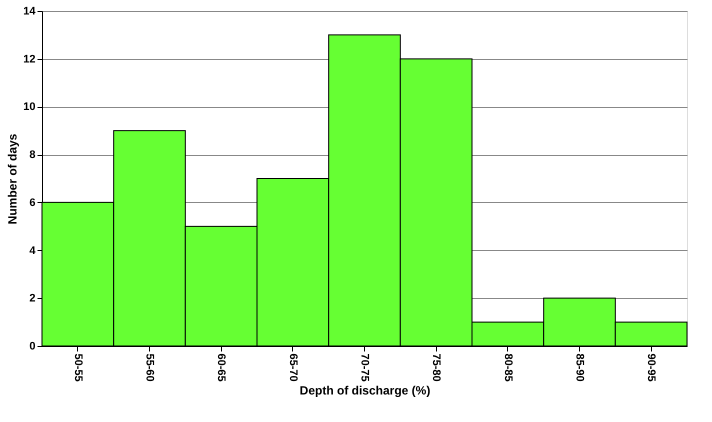 The image size is (712, 422). What do you see at coordinates (364, 368) in the screenshot?
I see `x-tick-label: 70-75` at bounding box center [364, 368].